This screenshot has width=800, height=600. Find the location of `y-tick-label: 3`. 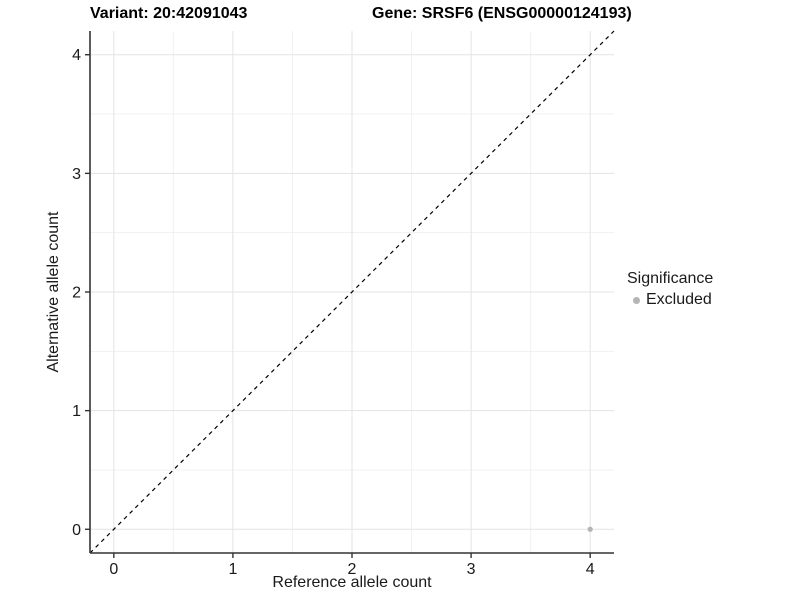

y-tick-label: 3 is located at coordinates (76, 174).